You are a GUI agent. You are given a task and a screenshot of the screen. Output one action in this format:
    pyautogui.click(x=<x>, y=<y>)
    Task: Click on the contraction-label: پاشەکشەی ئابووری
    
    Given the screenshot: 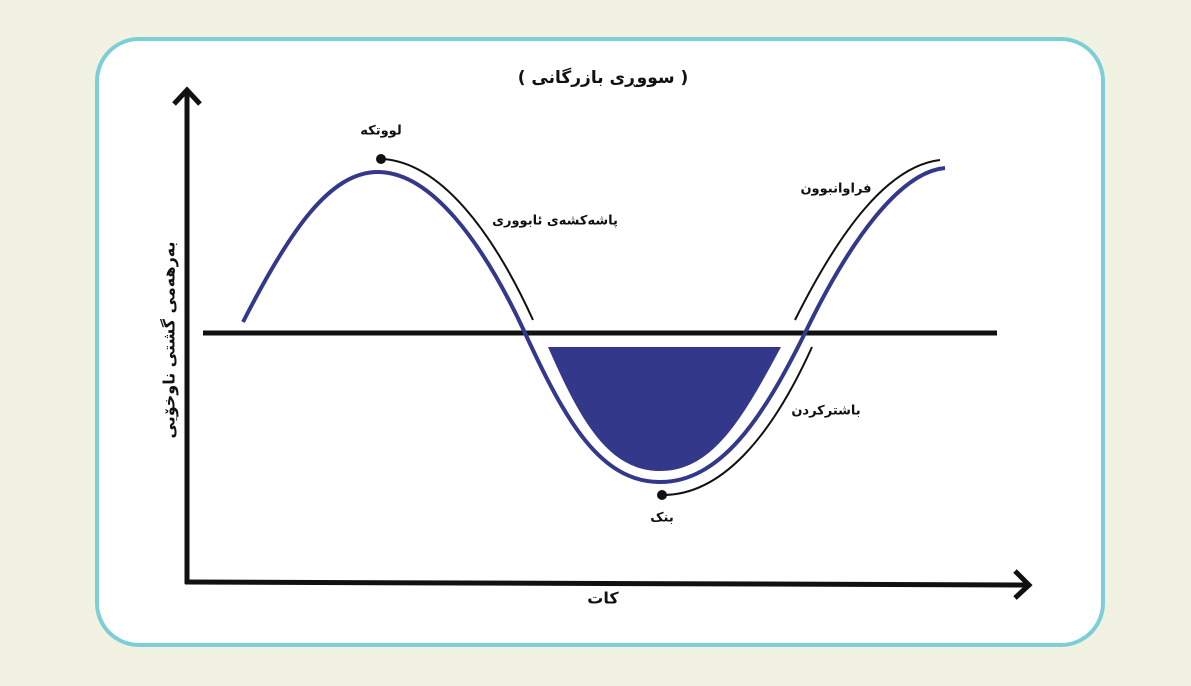 What is the action you would take?
    pyautogui.click(x=555, y=221)
    